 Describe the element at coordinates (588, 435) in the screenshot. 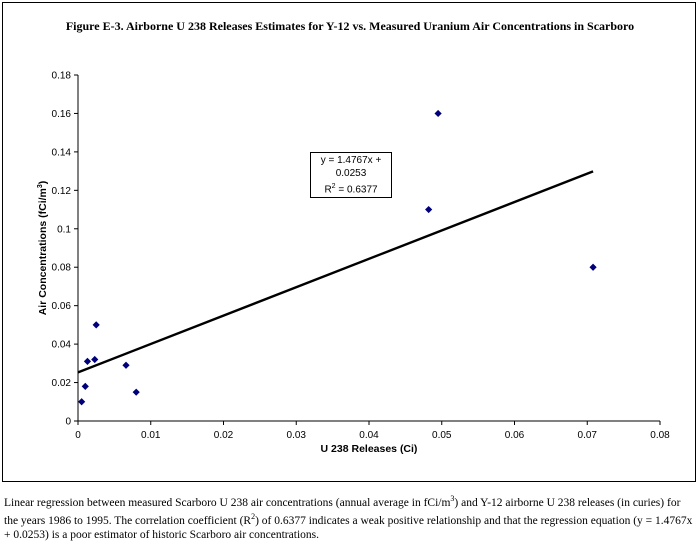

I see `x-tick-label: 0.07` at that location.